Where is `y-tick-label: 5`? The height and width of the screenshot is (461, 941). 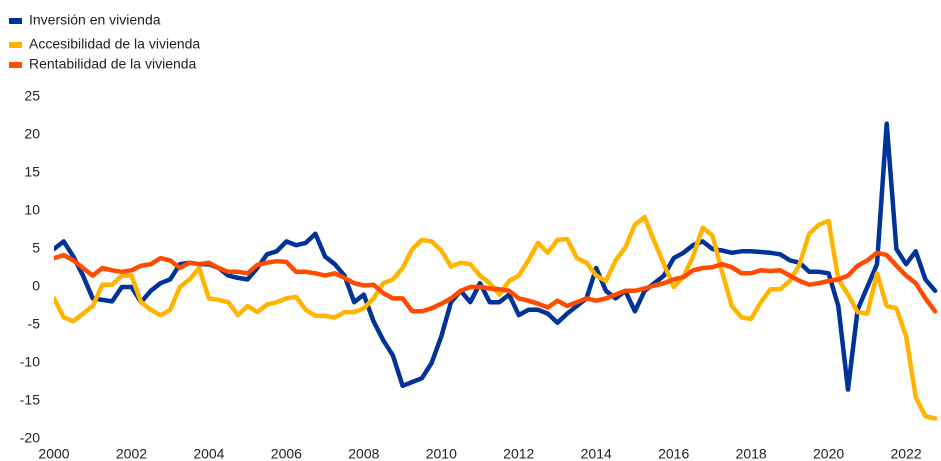 y-tick-label: 5 is located at coordinates (36, 248).